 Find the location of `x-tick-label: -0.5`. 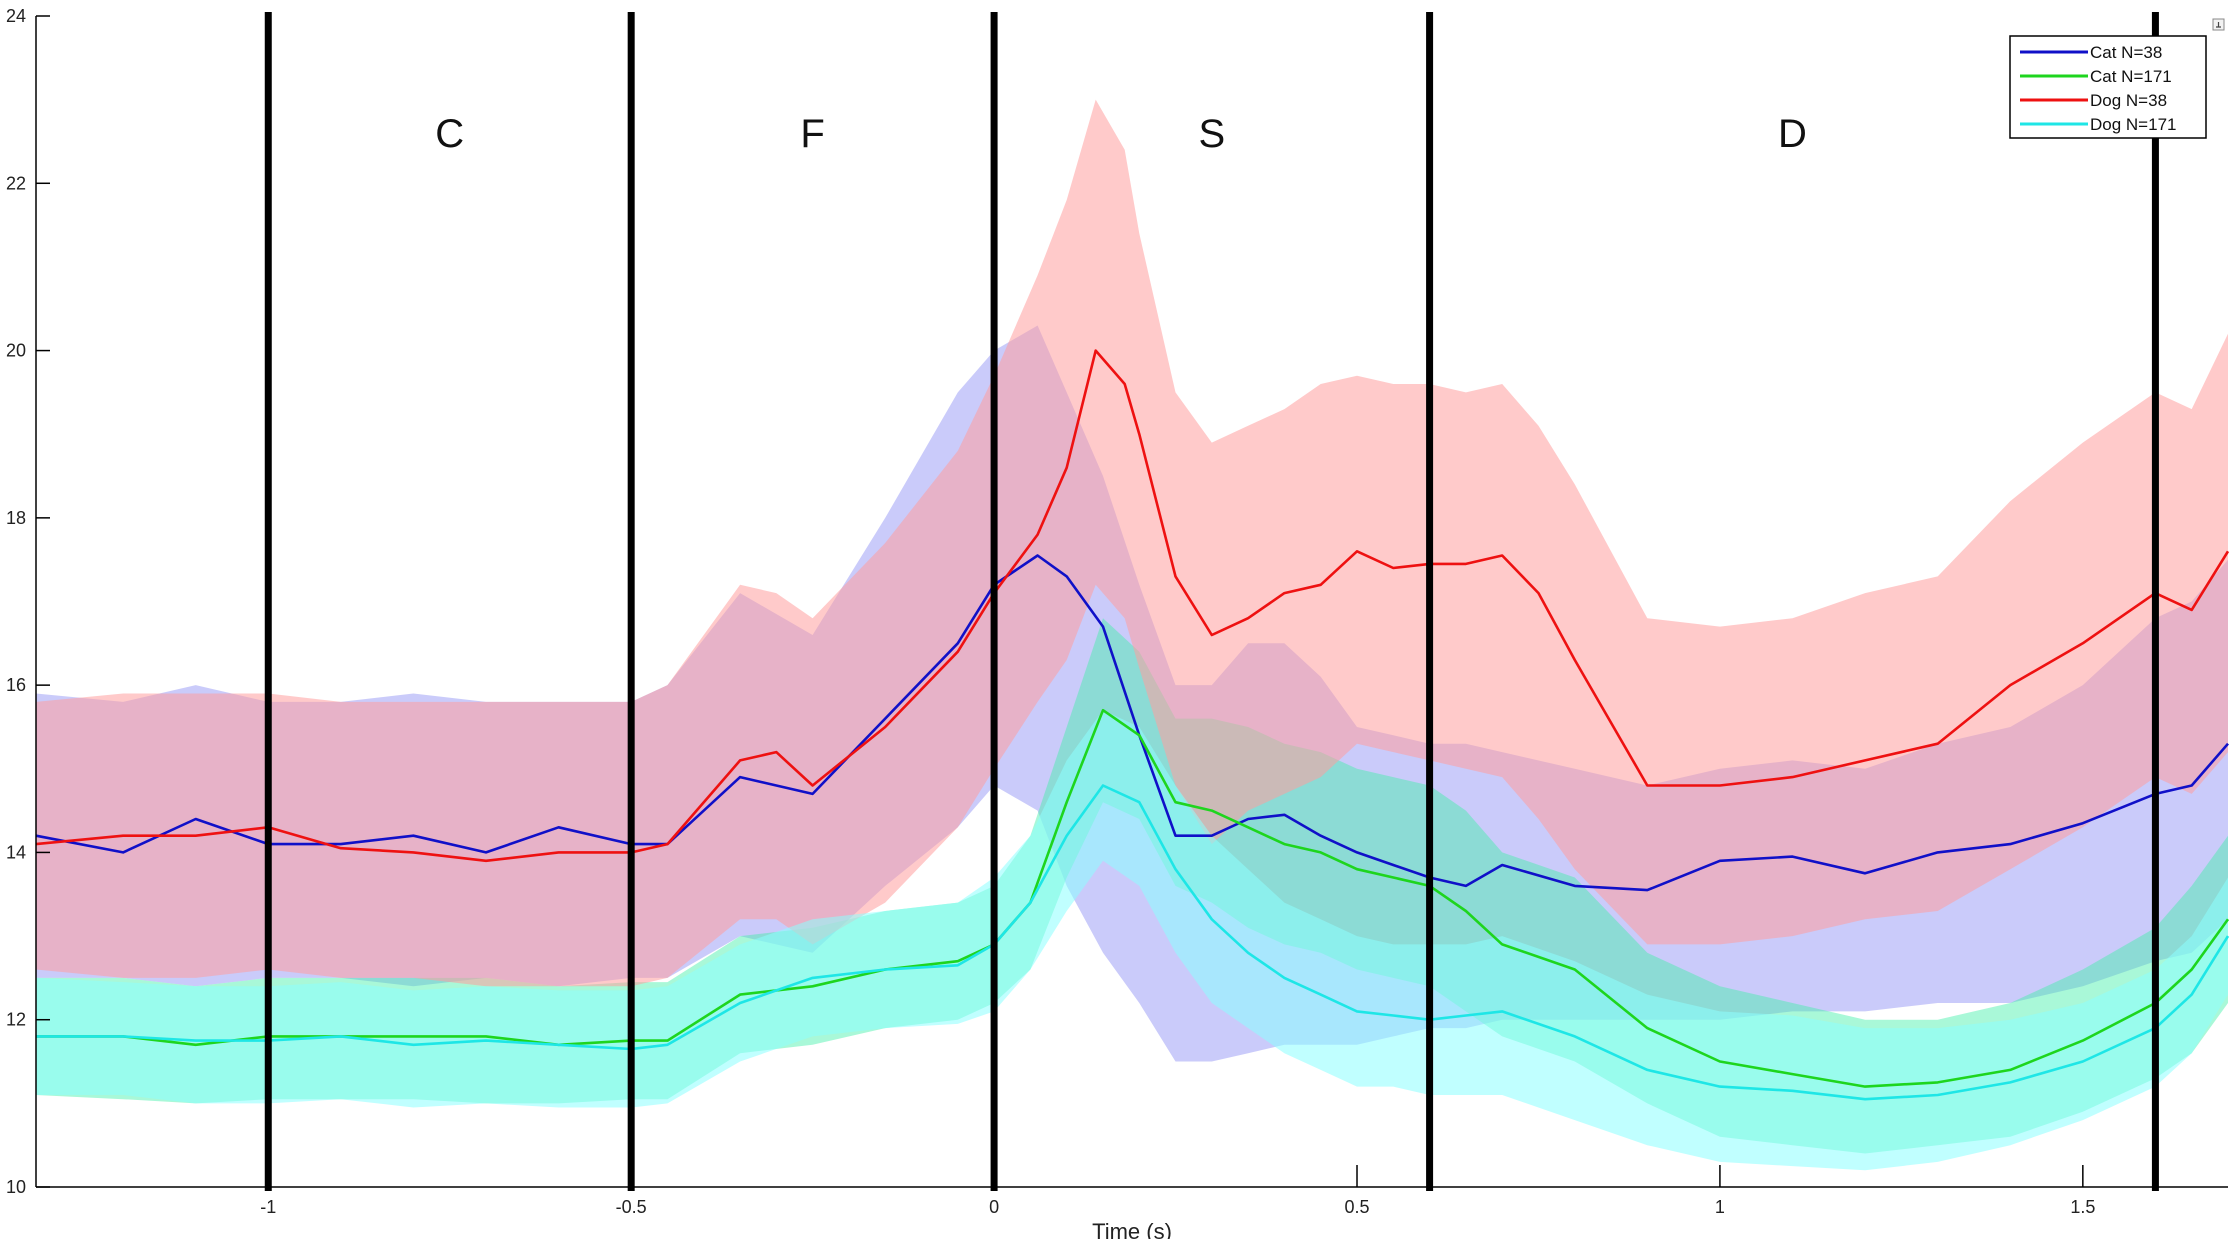

x-tick-label: -0.5 is located at coordinates (631, 1207).